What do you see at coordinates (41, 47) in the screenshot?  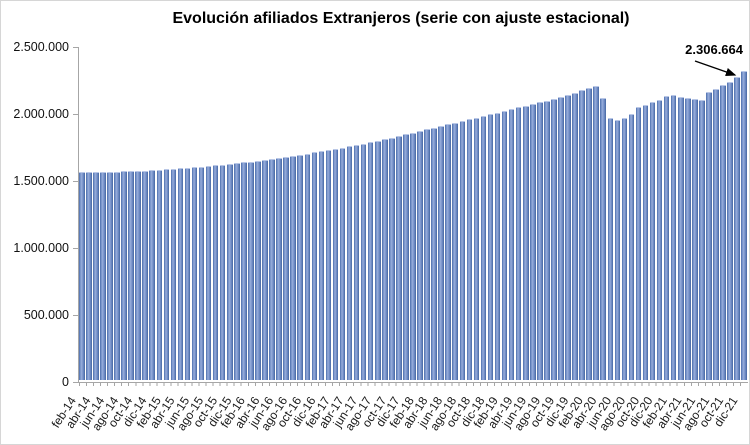 I see `y-tick-label: 2.500.000` at bounding box center [41, 47].